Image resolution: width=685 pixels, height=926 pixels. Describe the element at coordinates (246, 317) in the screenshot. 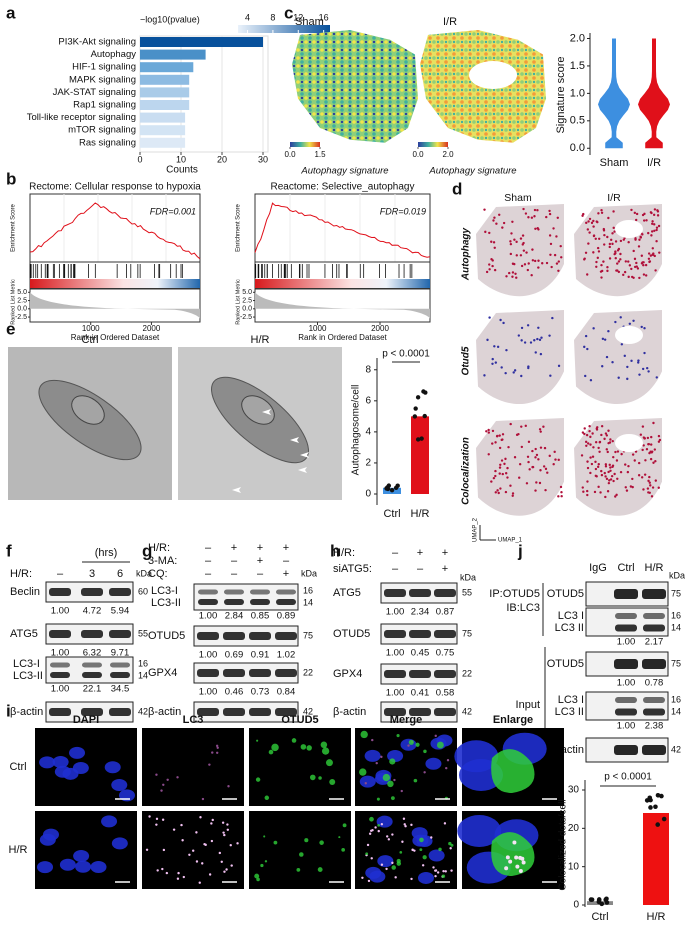

I see `y-tick-label: -2.5` at that location.